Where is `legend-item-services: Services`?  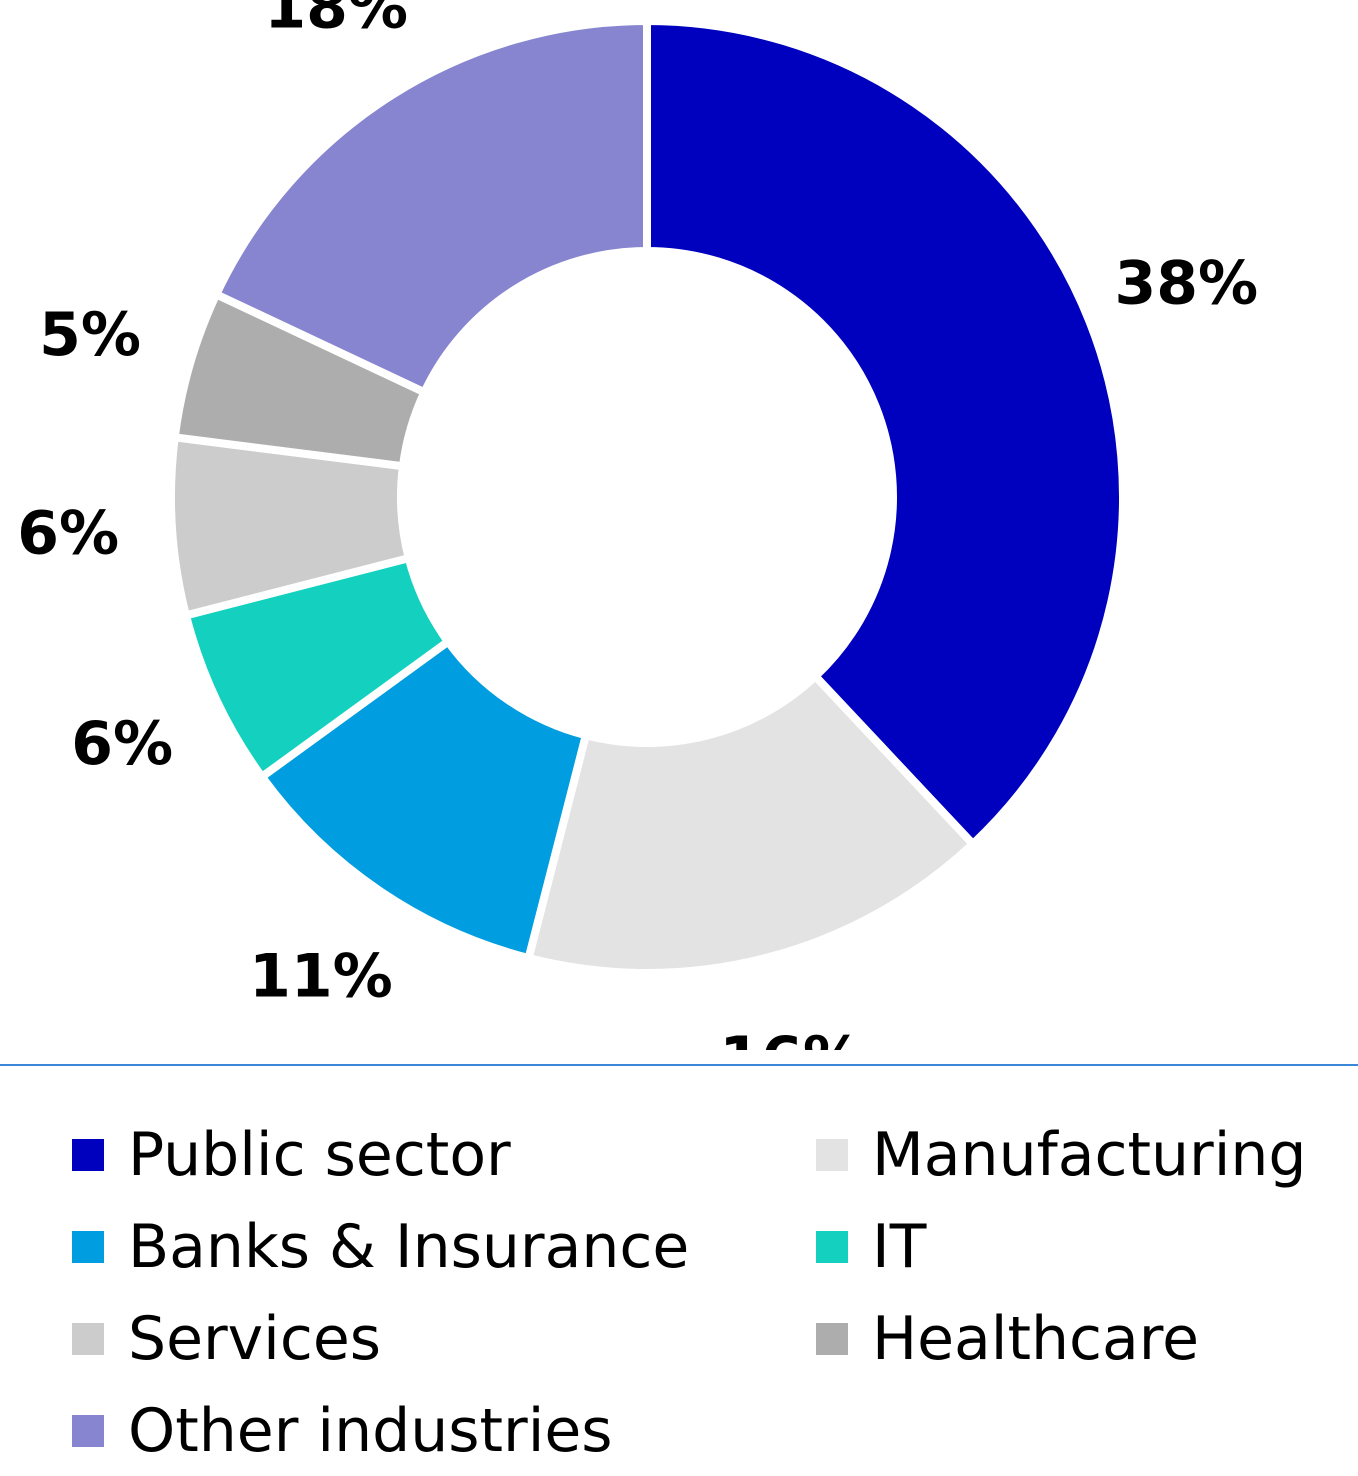
legend-item-services: Services is located at coordinates (226, 1339).